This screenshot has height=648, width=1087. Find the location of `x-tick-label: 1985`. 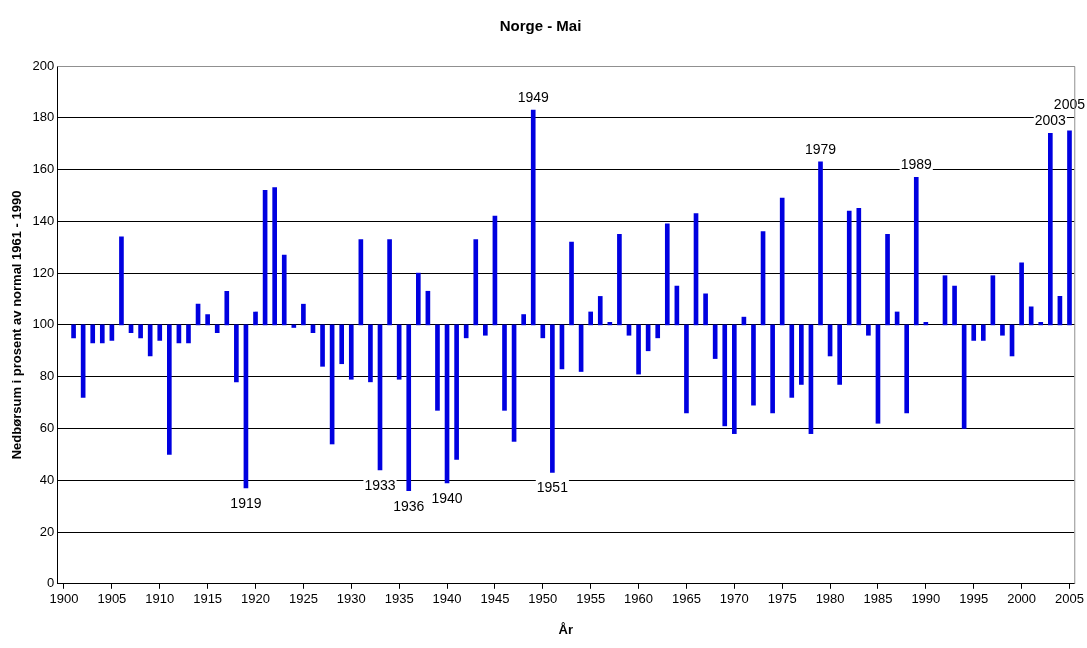

x-tick-label: 1985 is located at coordinates (878, 599).